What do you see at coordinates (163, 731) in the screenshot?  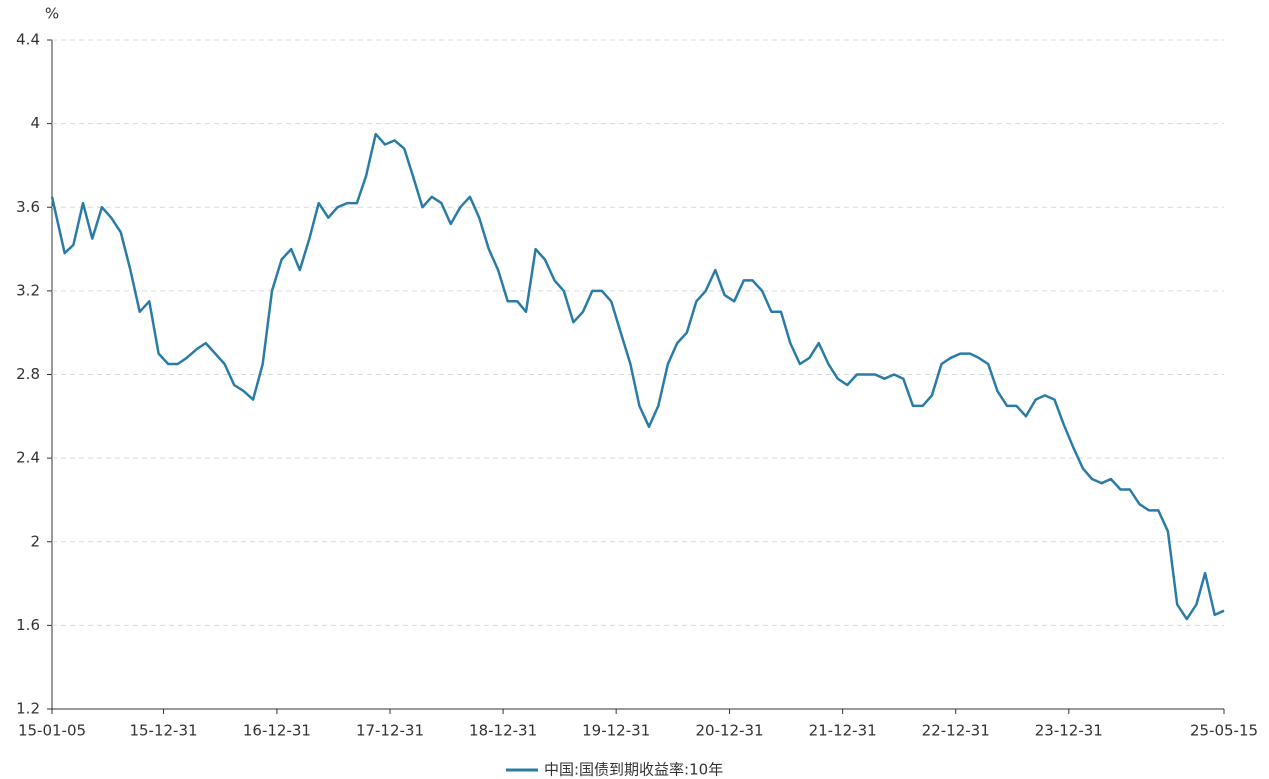 I see `x-tick-label: 15-12-31` at bounding box center [163, 731].